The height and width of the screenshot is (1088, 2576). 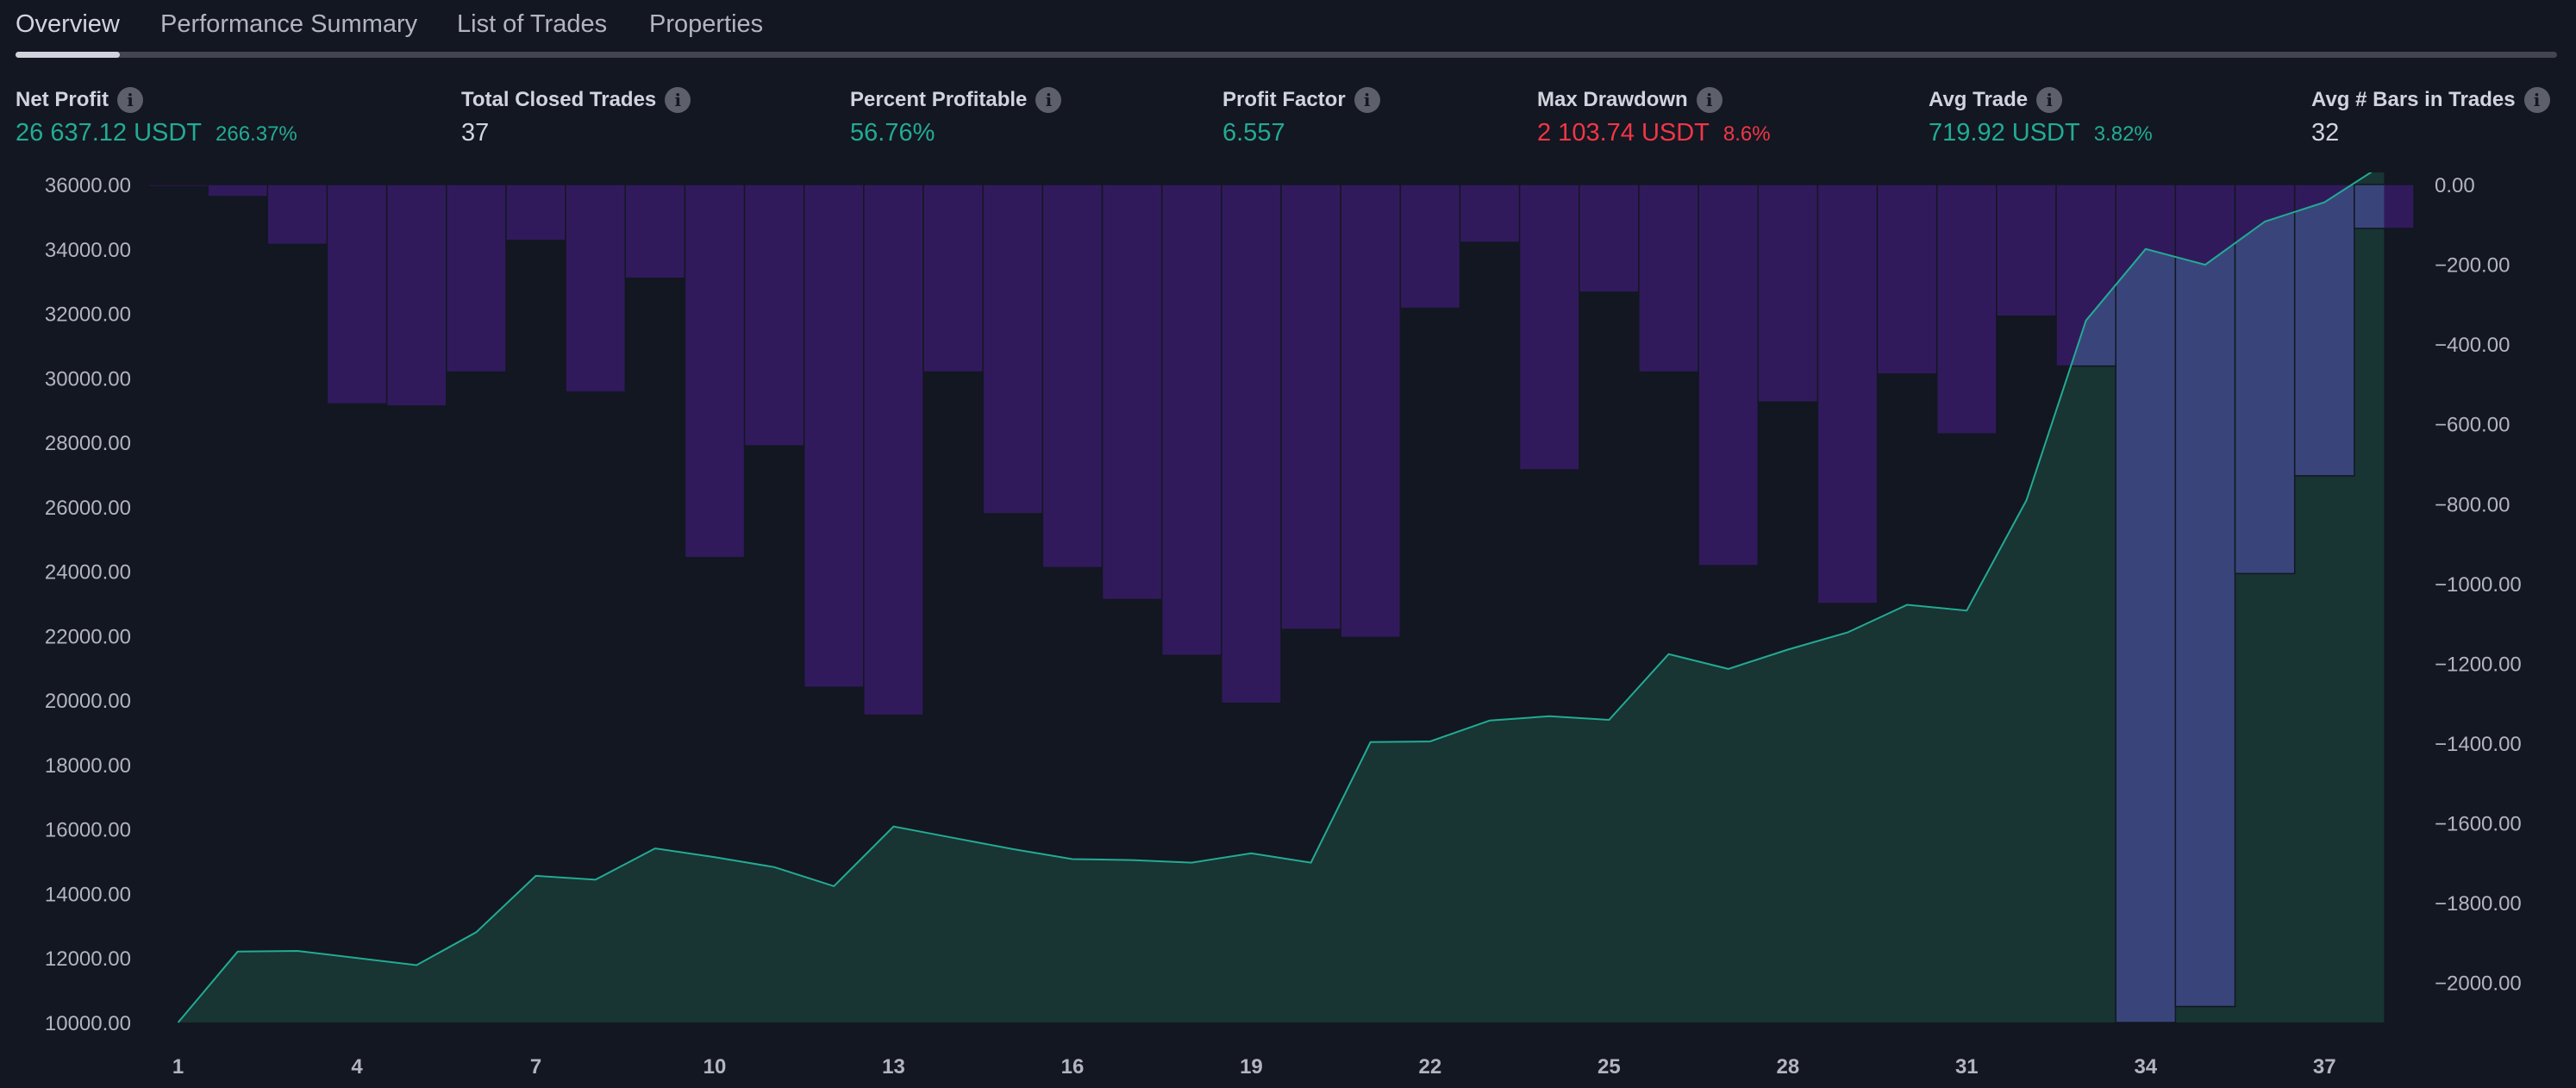 What do you see at coordinates (88, 830) in the screenshot?
I see `left-axis-tick-label: 16000.00` at bounding box center [88, 830].